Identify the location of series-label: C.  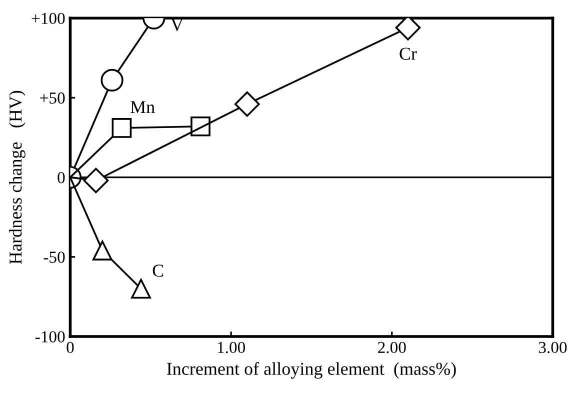
(158, 270).